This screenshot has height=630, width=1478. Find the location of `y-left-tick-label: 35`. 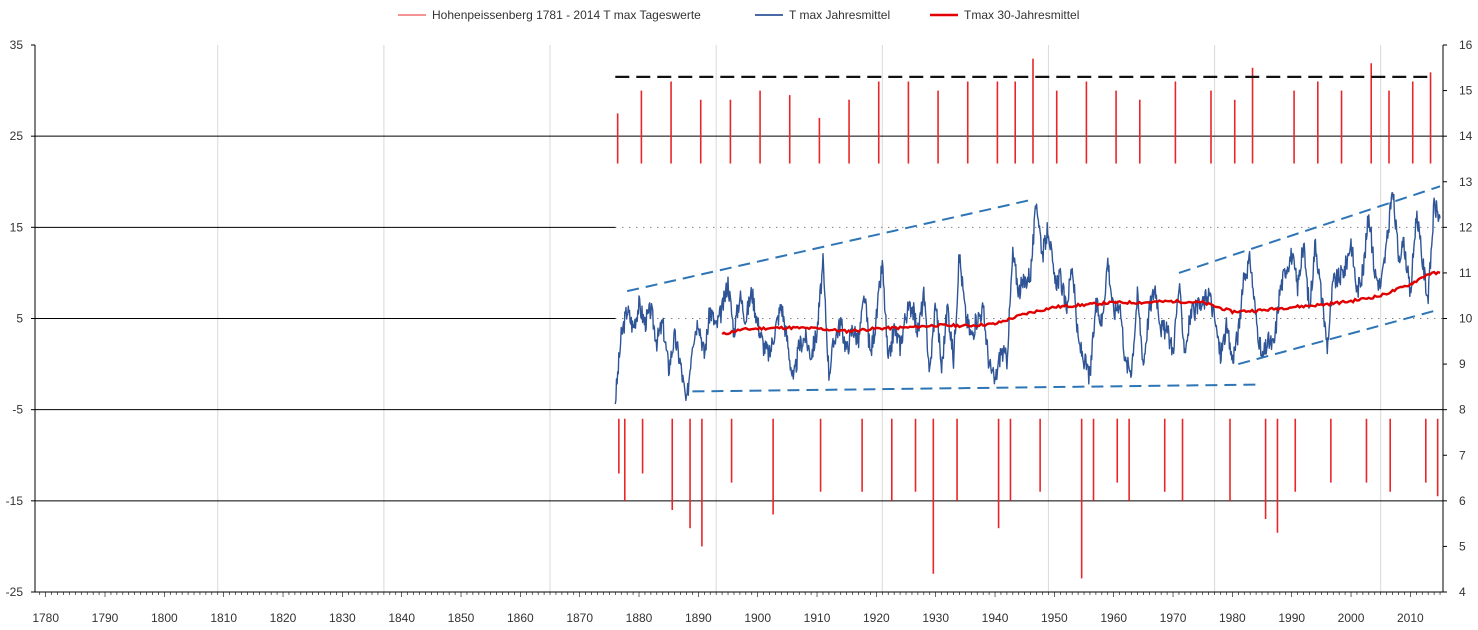

y-left-tick-label: 35 is located at coordinates (17, 45).